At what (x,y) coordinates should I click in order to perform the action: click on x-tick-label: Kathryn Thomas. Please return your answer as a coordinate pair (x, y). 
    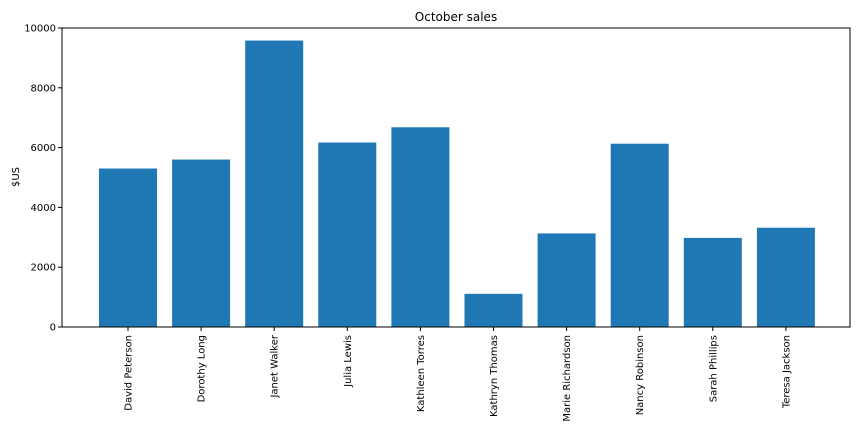
    Looking at the image, I should click on (494, 376).